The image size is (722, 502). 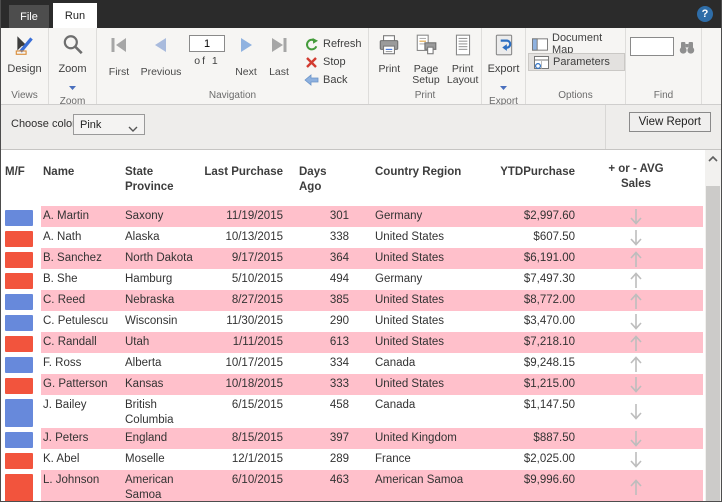 What do you see at coordinates (15, 172) in the screenshot?
I see `header-mf: M/F` at bounding box center [15, 172].